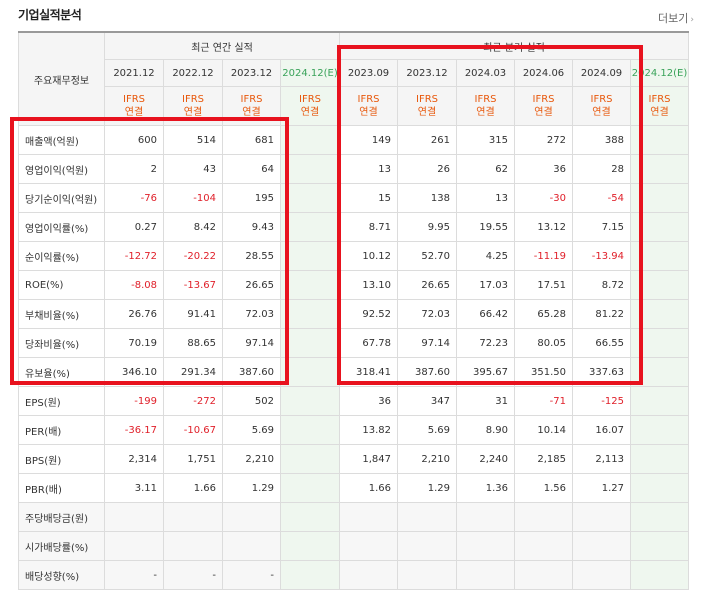  Describe the element at coordinates (485, 430) in the screenshot. I see `table-cell: 8.90` at that location.